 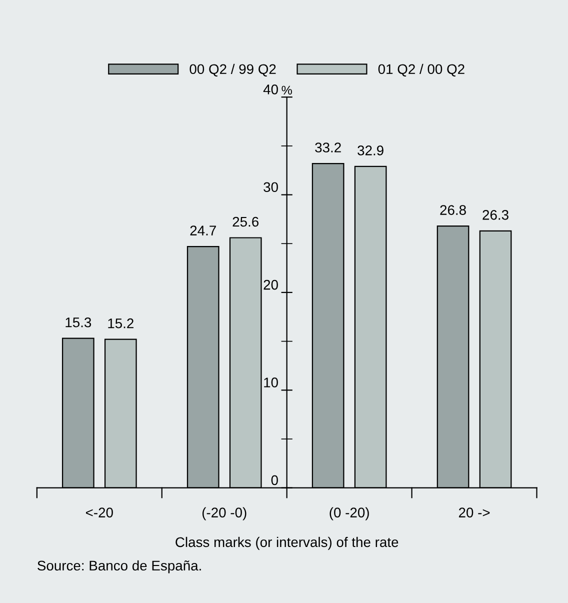 What do you see at coordinates (99, 513) in the screenshot?
I see `x-tick-label: <-20` at bounding box center [99, 513].